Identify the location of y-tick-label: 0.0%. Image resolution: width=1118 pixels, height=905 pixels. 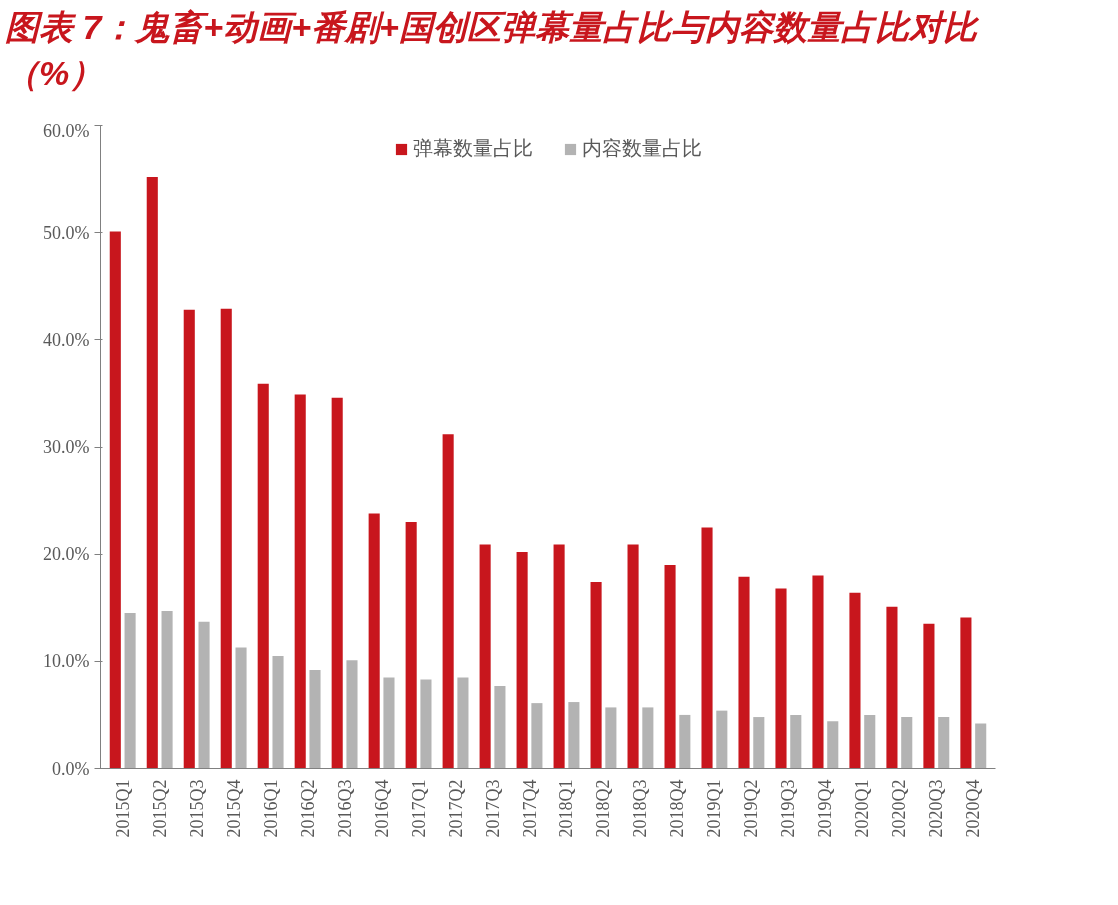
(71, 768).